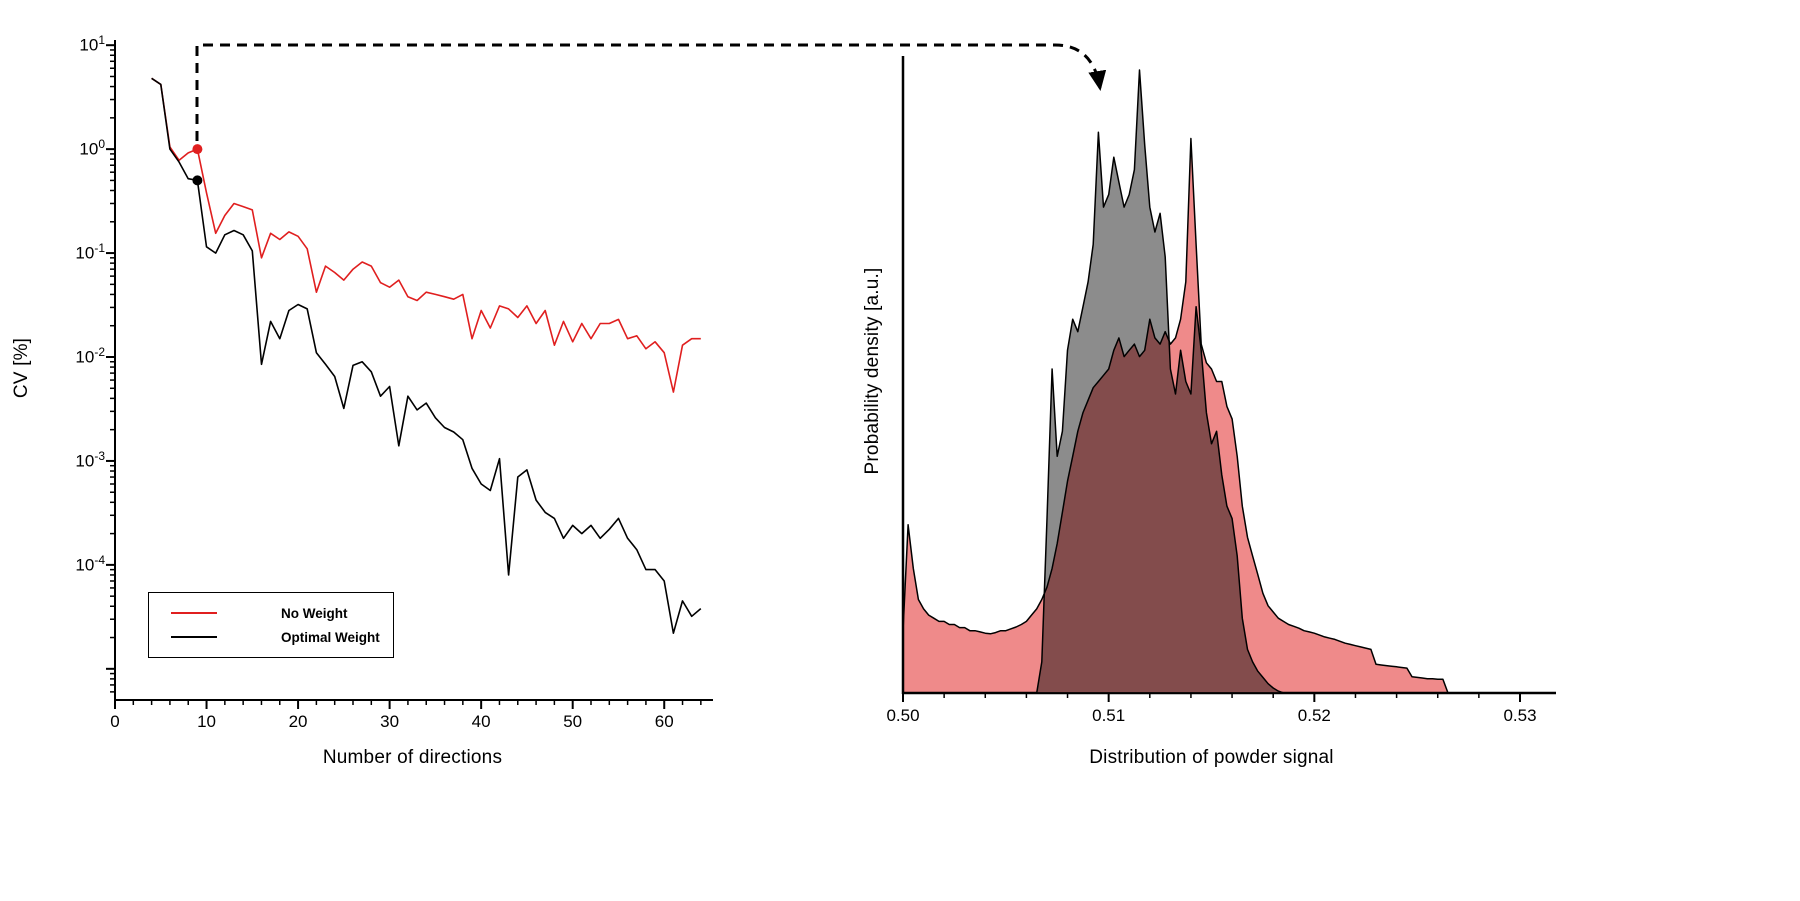  Describe the element at coordinates (298, 721) in the screenshot. I see `x-tick-label: 20` at that location.